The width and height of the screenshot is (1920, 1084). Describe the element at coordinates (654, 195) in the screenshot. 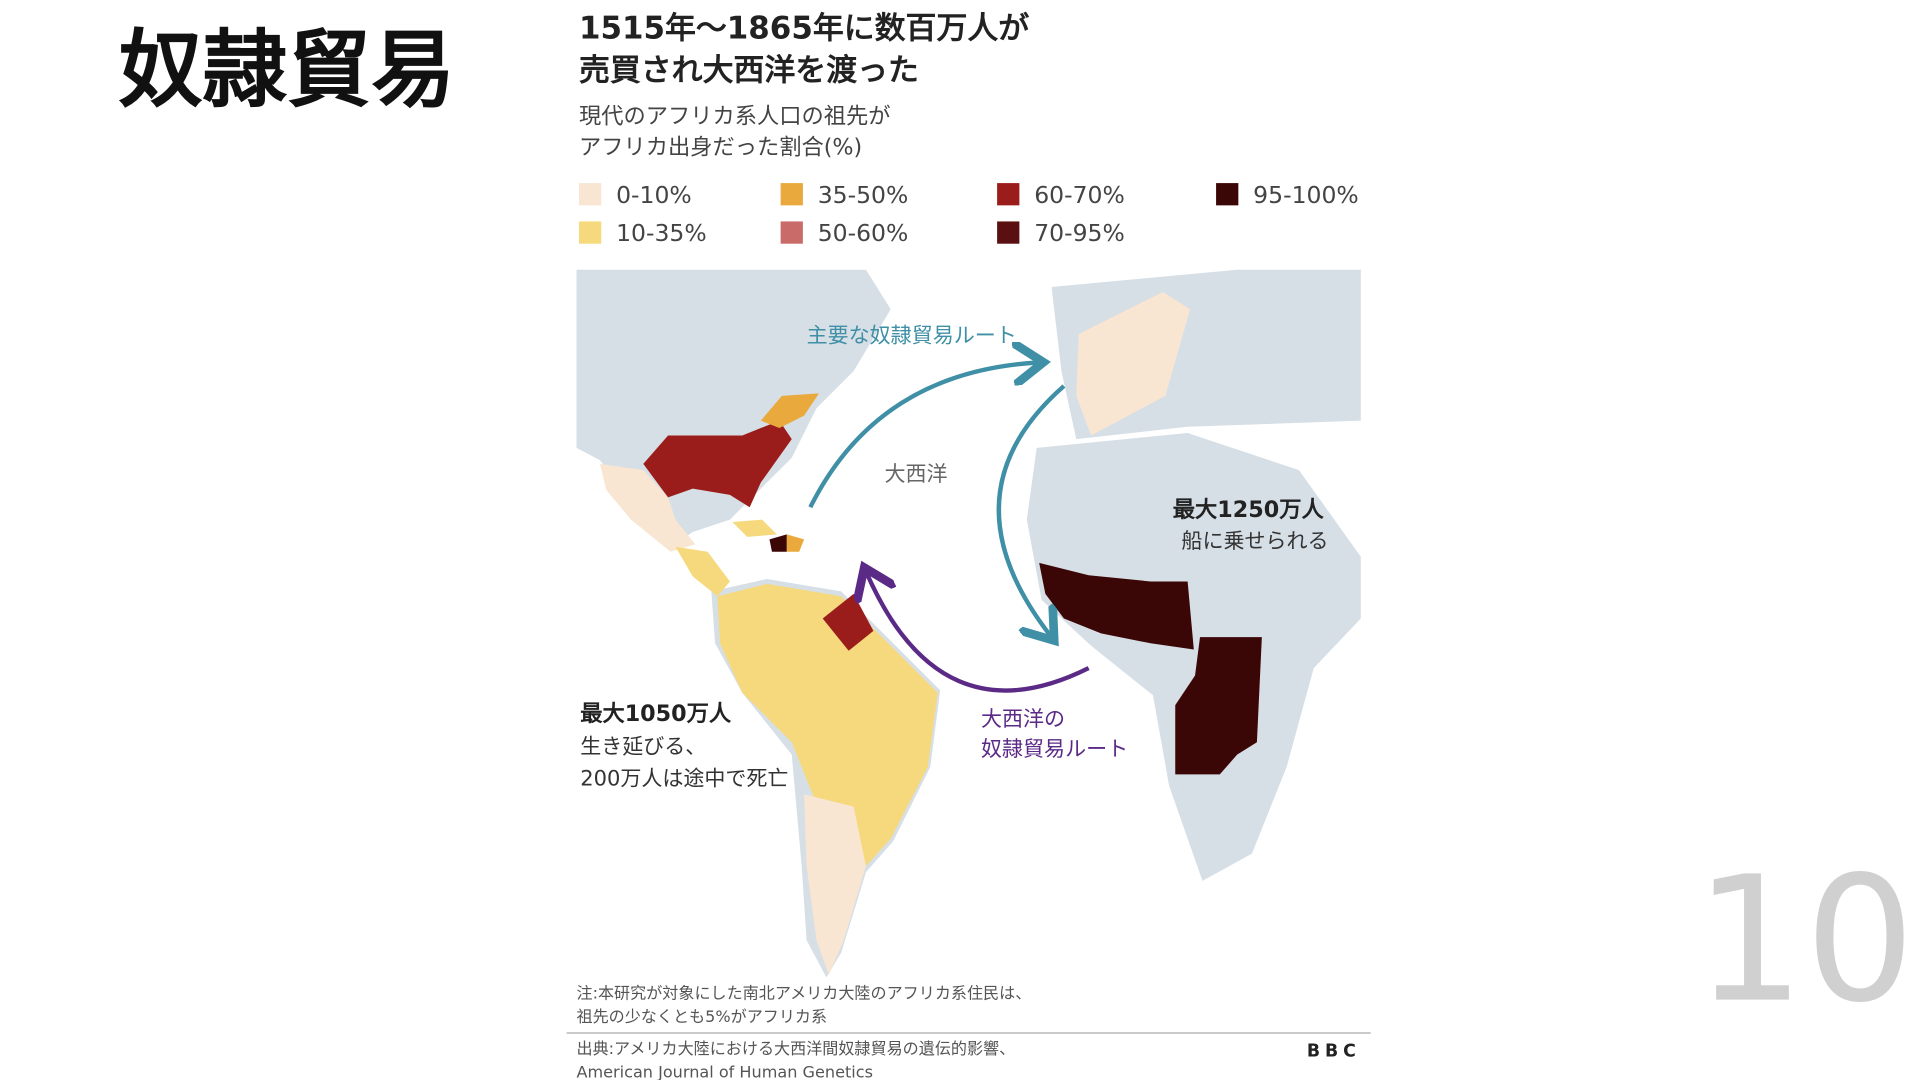

I see `legend-label: 0-10%` at that location.